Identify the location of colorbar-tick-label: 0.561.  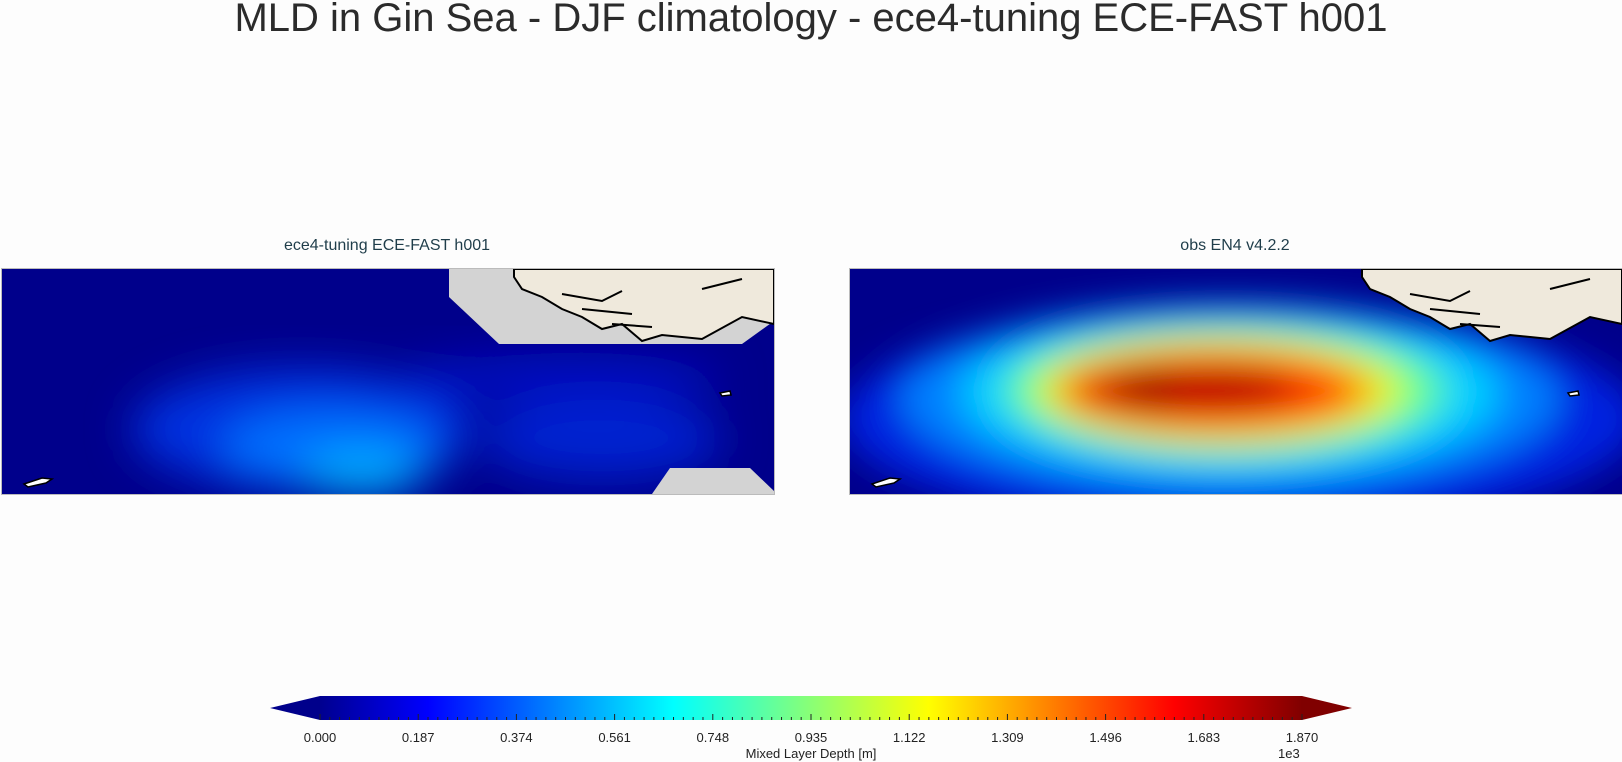
(614, 737).